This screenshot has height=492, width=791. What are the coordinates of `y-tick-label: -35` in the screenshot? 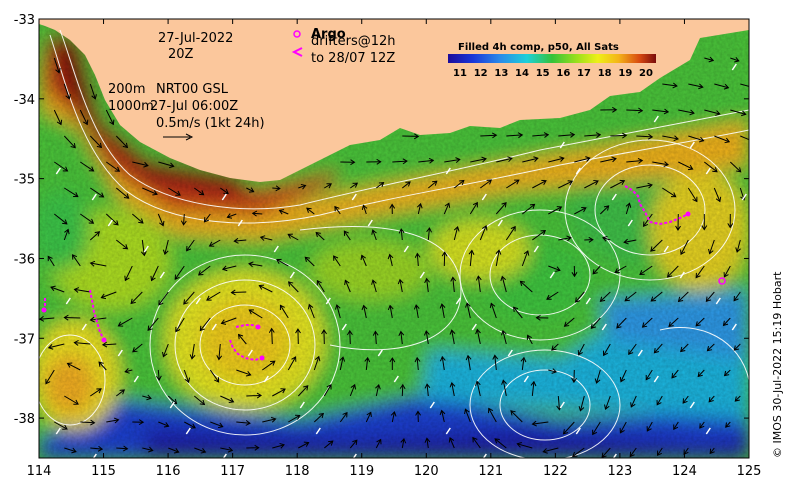 It's located at (24, 180).